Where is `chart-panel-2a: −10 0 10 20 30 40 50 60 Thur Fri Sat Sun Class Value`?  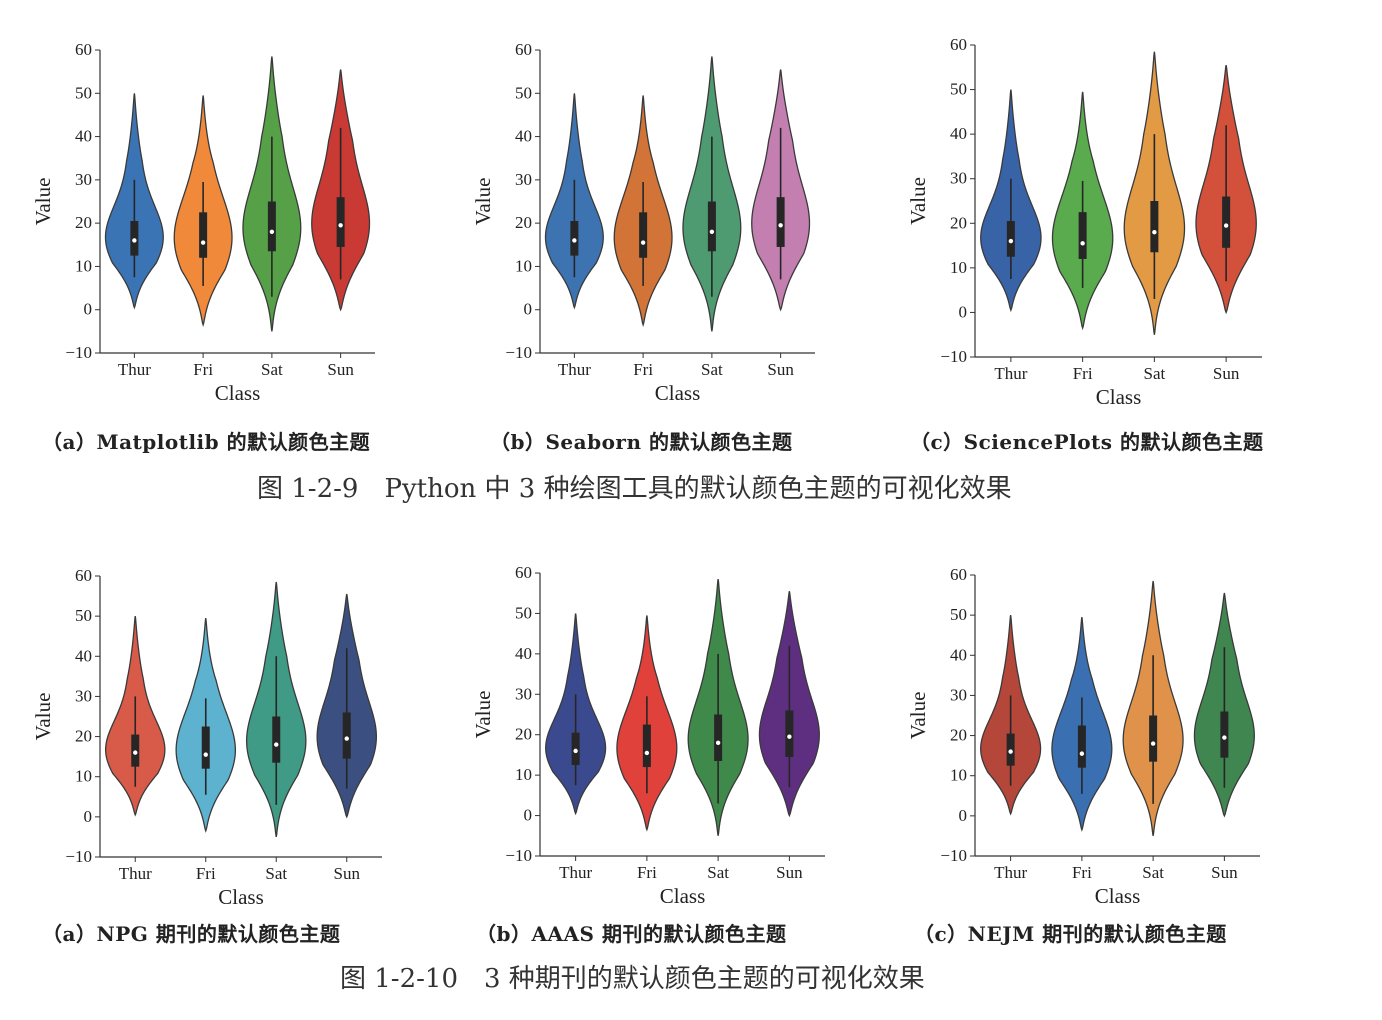
chart-panel-2a: −10 0 10 20 30 40 50 60 Thur Fri Sat Sun Class Value is located at coordinates (210, 735).